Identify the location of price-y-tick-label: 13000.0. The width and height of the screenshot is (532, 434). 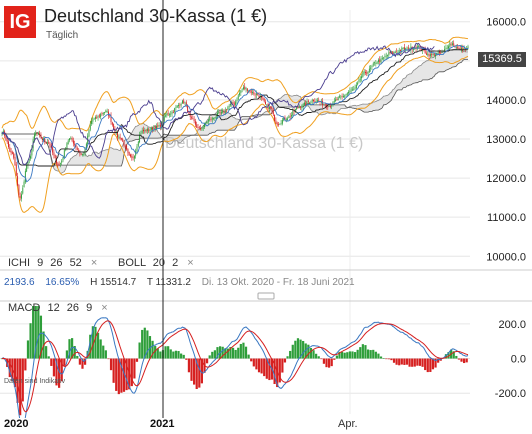
(506, 140).